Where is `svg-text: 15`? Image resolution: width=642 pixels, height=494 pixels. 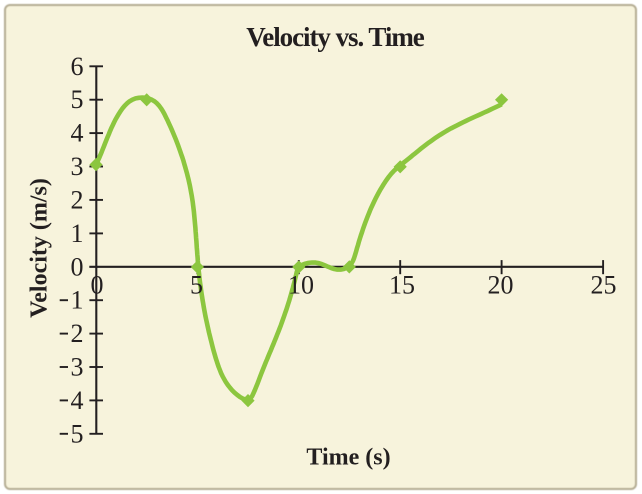 svg-text: 15 is located at coordinates (402, 285).